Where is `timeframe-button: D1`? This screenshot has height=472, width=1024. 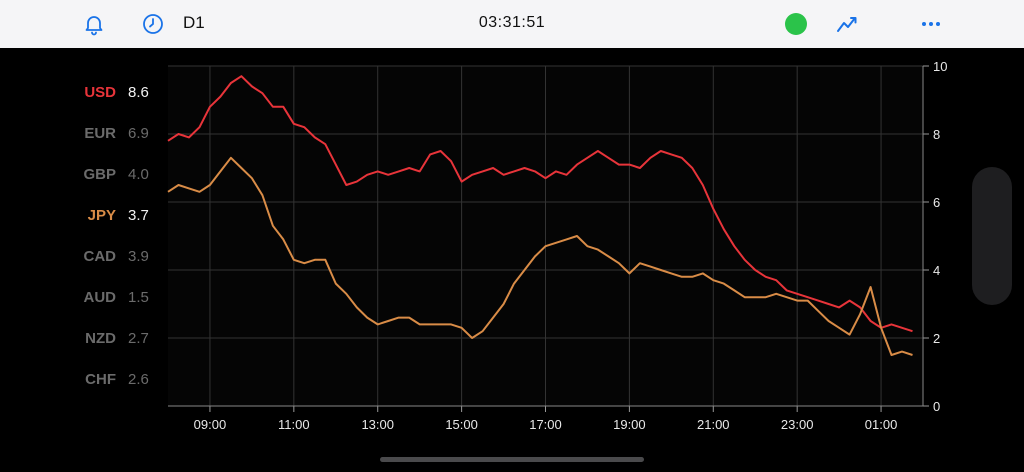 timeframe-button: D1 is located at coordinates (194, 22).